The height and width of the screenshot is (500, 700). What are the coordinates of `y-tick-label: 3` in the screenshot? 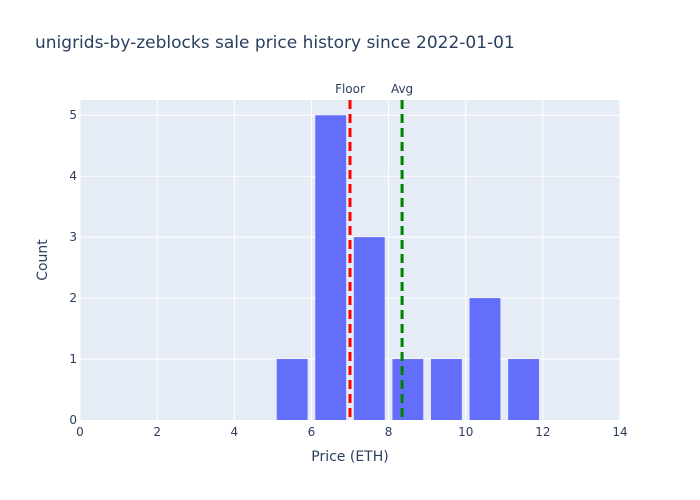 It's located at (73, 237).